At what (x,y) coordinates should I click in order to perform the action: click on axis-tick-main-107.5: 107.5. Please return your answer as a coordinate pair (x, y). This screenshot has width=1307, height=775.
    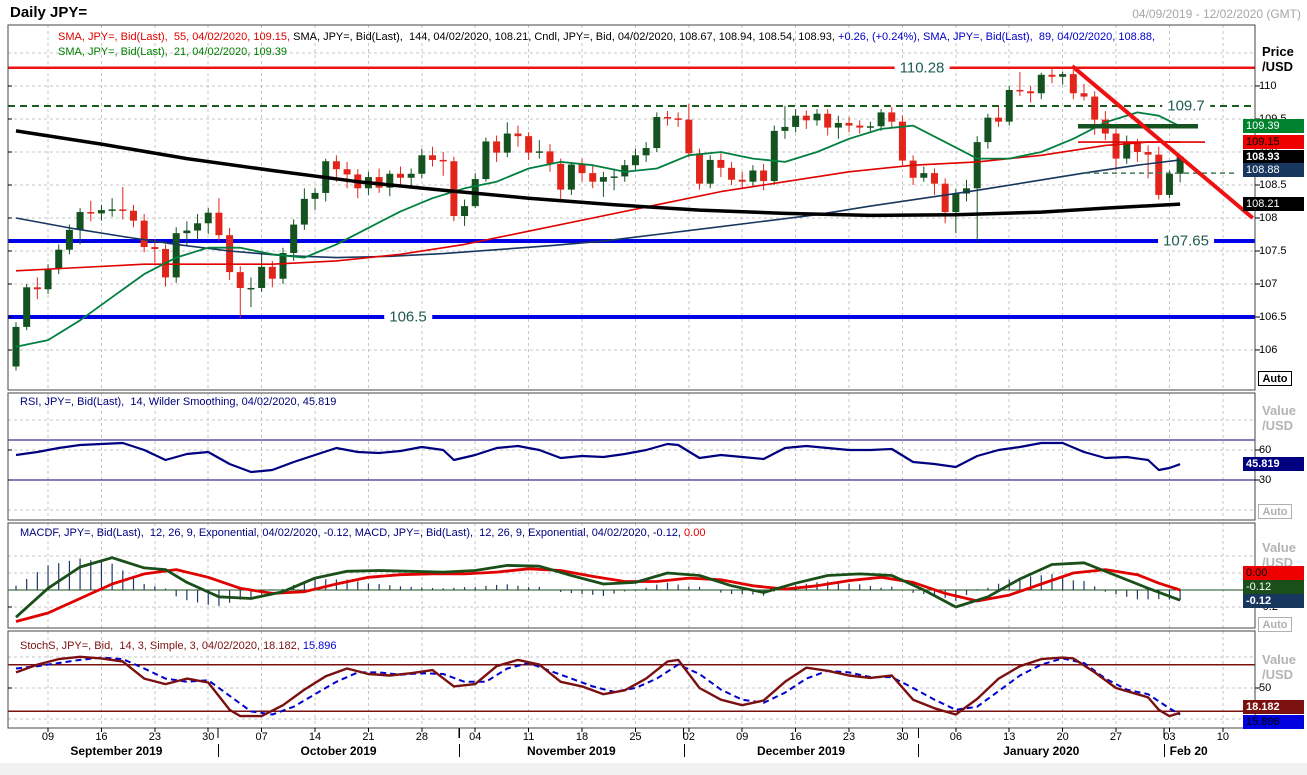
    Looking at the image, I should click on (1273, 251).